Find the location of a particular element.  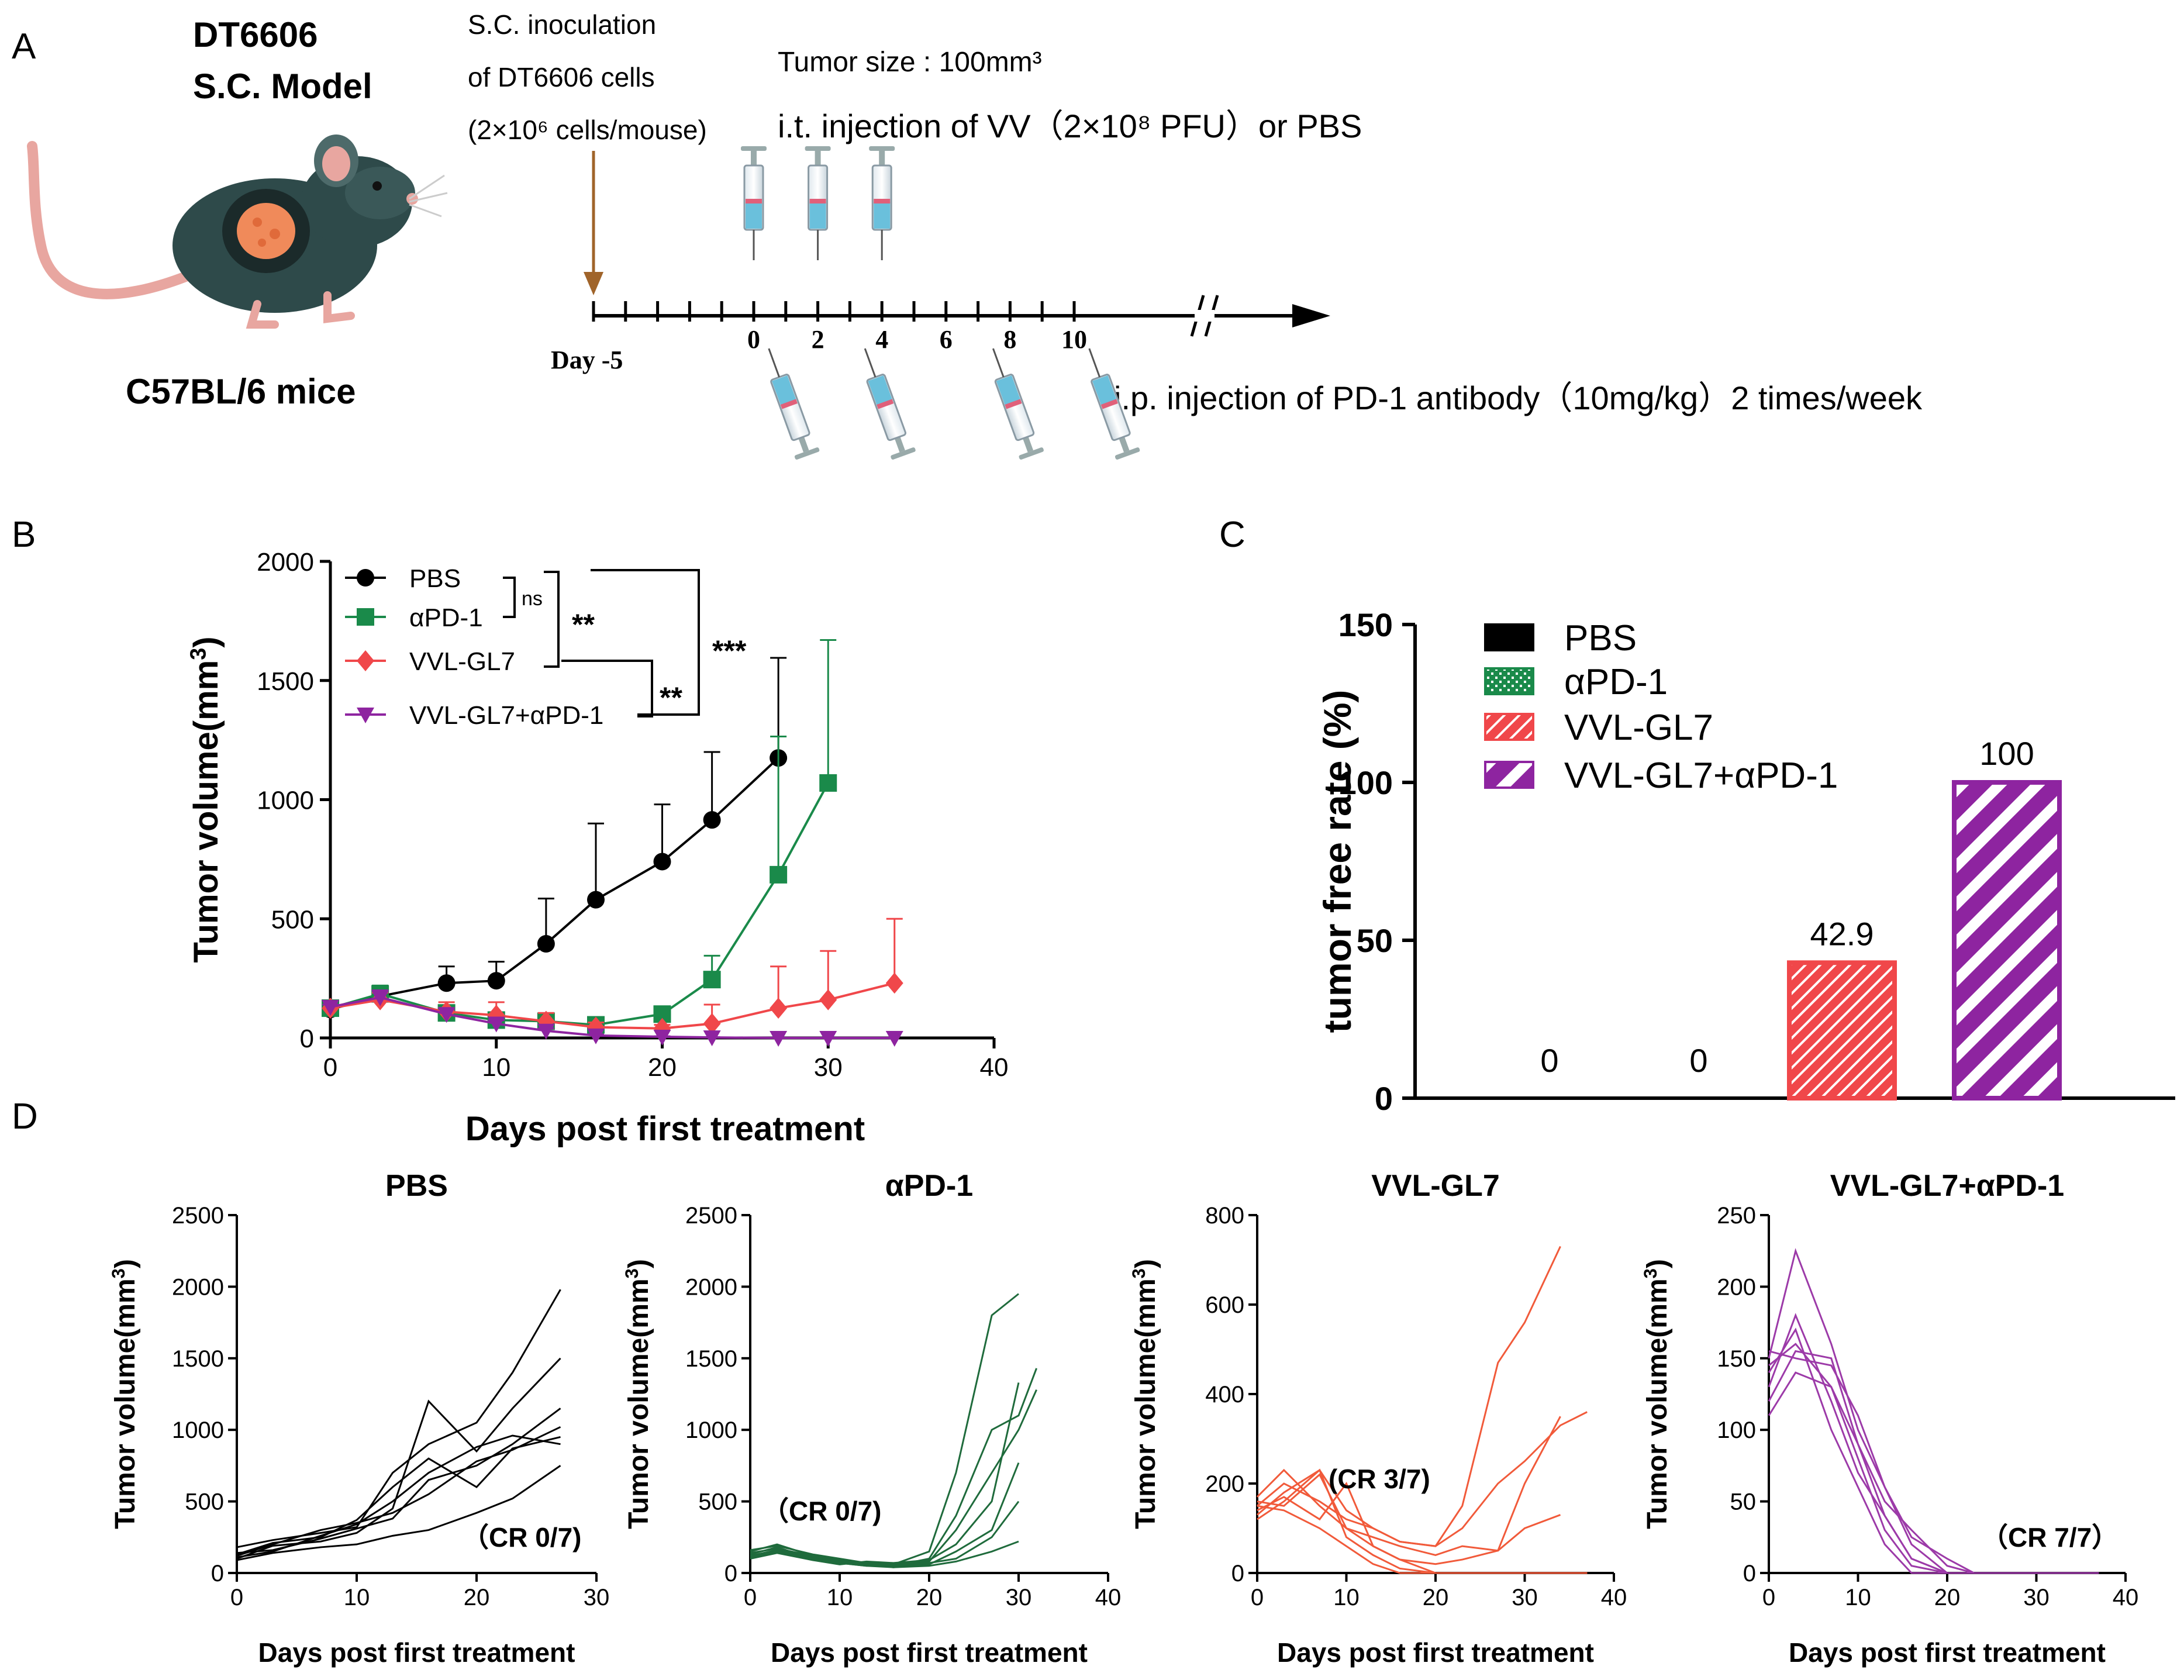

subplot-title: PBS is located at coordinates (416, 1186).